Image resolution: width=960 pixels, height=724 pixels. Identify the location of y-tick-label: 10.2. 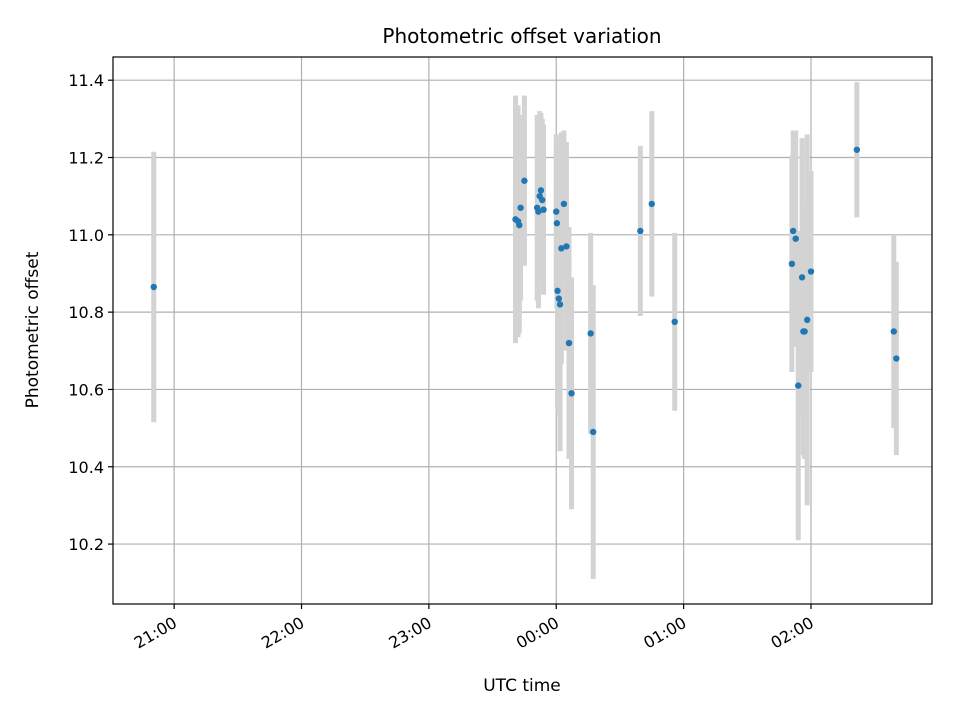
(86, 544).